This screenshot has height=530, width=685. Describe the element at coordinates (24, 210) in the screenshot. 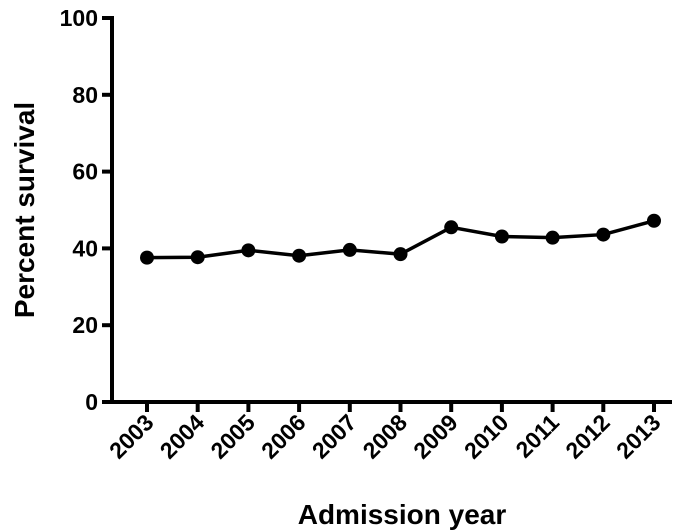

I see `y-axis-title: Percent survival` at that location.